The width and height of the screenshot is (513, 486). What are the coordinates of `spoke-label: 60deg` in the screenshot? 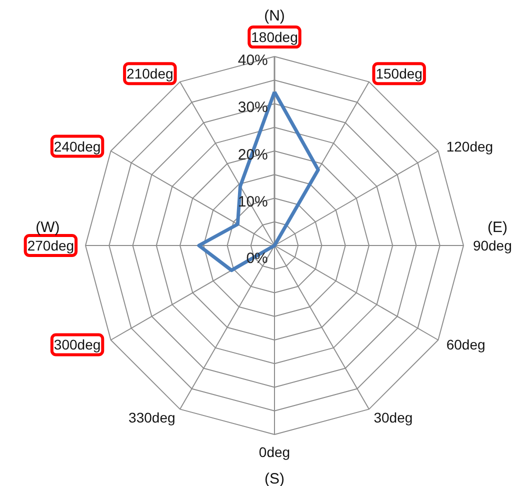 It's located at (466, 344).